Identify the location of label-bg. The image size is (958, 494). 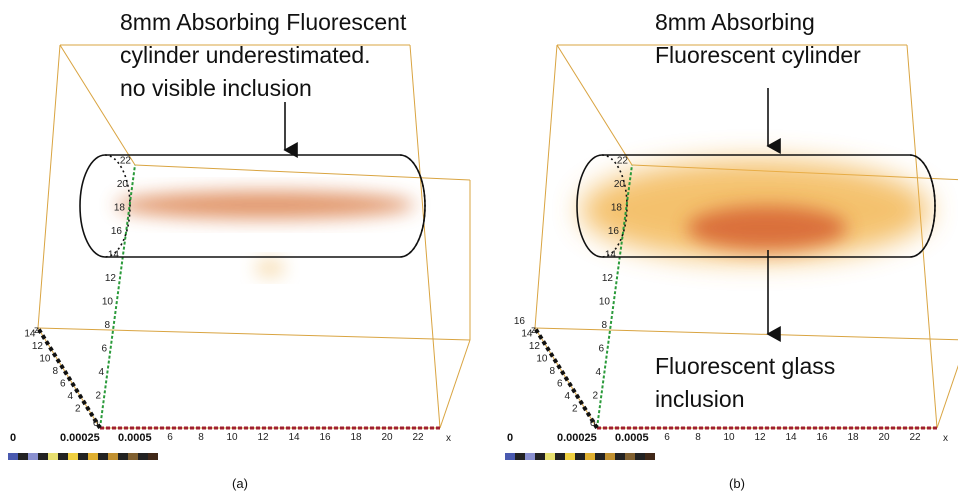
(727, 380).